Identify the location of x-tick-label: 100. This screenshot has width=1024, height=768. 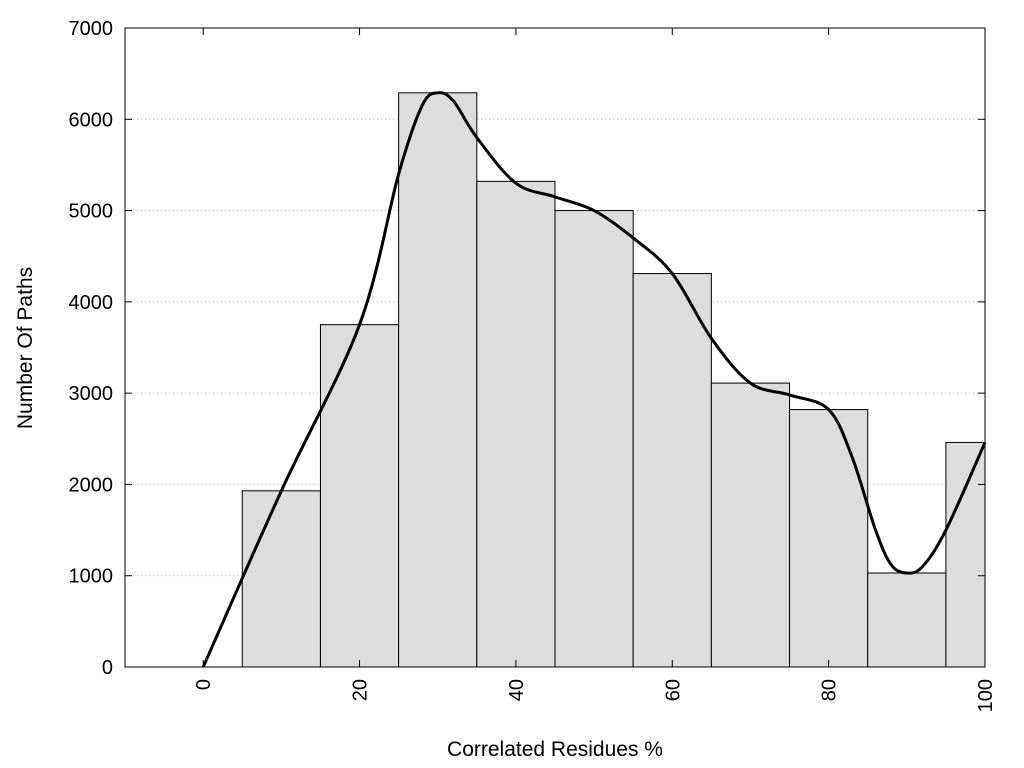
(986, 695).